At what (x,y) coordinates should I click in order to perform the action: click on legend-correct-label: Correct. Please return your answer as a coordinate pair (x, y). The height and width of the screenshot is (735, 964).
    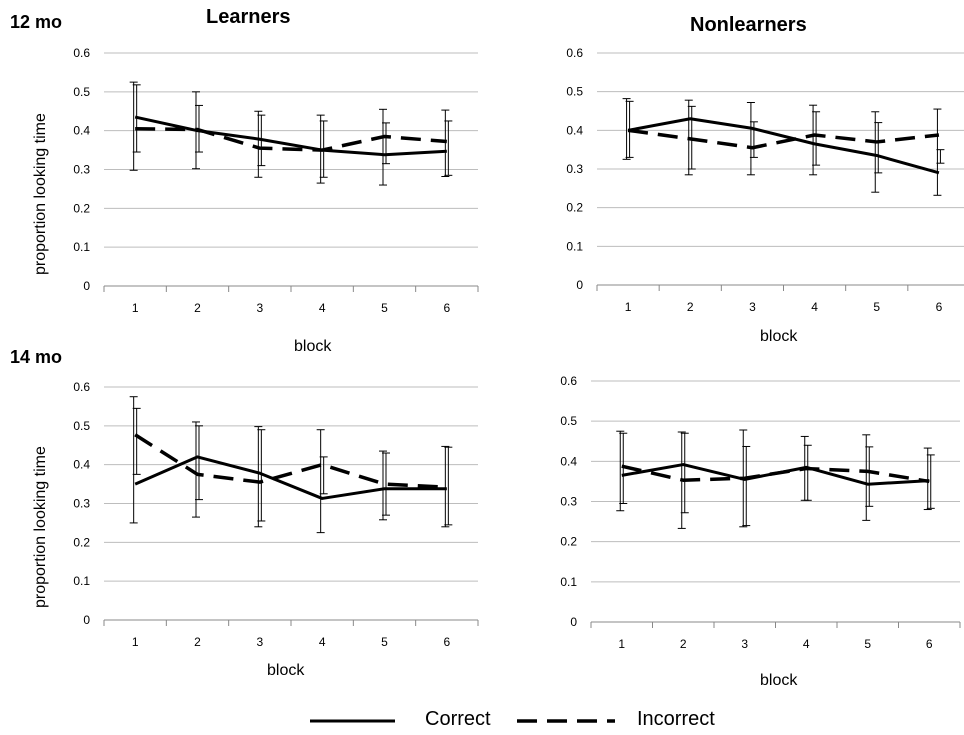
    Looking at the image, I should click on (458, 719).